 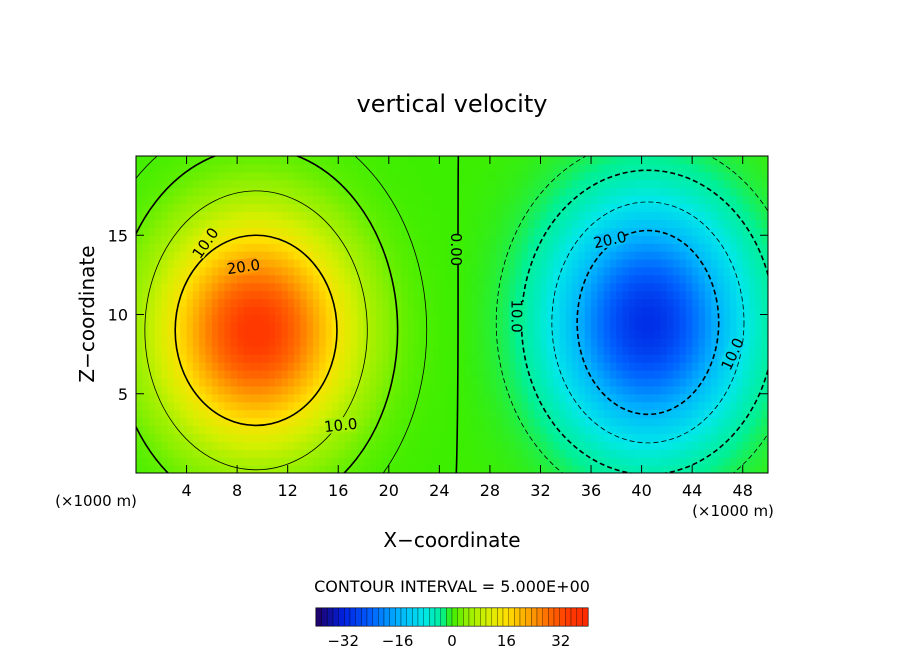 I want to click on colorbar-segment, so click(x=539, y=617).